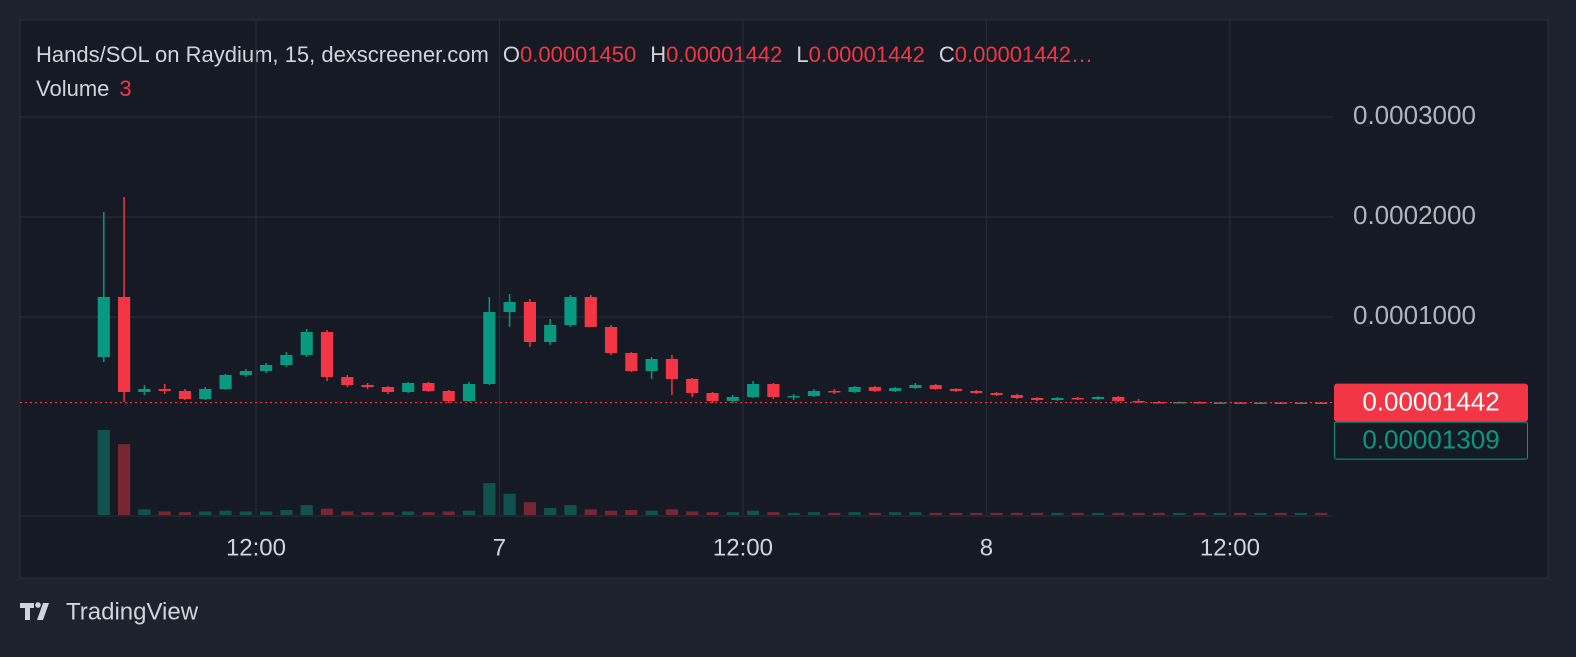 The image size is (1576, 657). I want to click on volume-value: 3, so click(125, 88).